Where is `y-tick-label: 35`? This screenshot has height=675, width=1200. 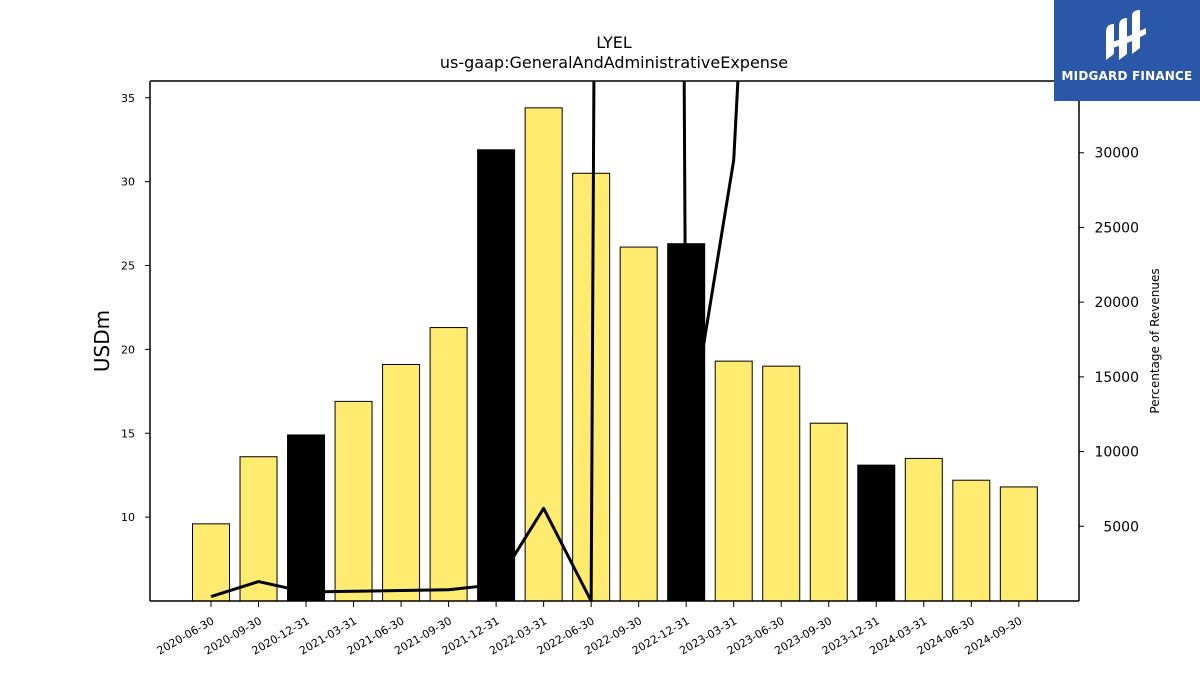 y-tick-label: 35 is located at coordinates (128, 98).